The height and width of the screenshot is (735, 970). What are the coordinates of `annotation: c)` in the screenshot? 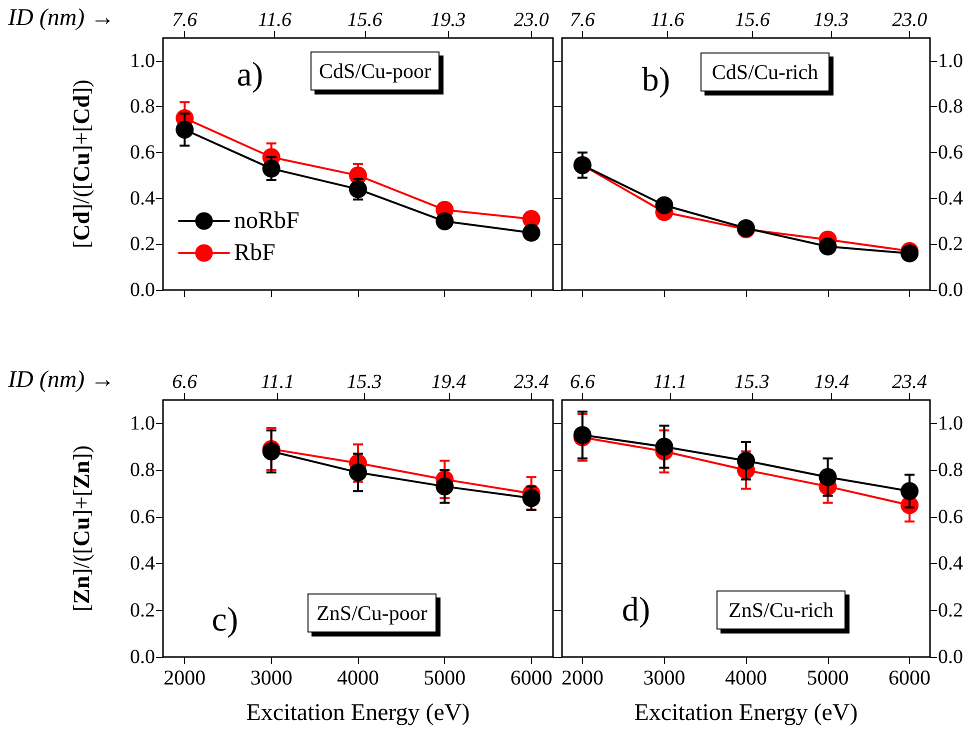 It's located at (225, 620).